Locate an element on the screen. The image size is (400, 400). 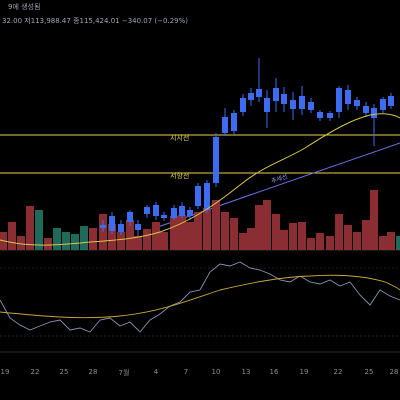
x-axis-tick: 19 is located at coordinates (5, 372).